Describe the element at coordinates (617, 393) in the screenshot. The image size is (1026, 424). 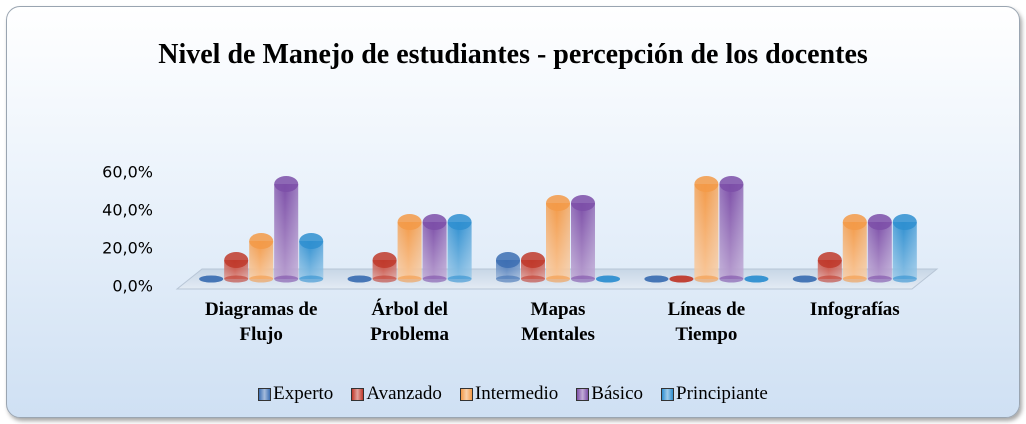
I see `legend-label: Básico` at that location.